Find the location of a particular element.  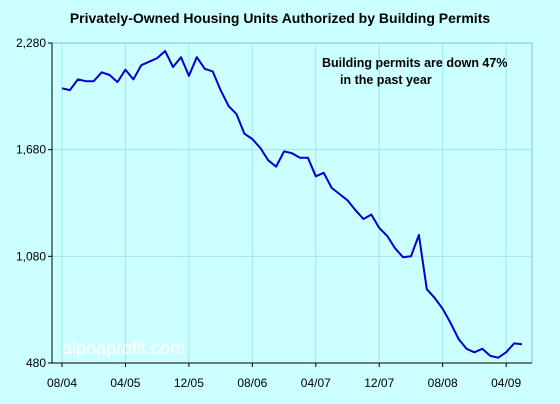

x-tick-label: 08/06 is located at coordinates (252, 383).